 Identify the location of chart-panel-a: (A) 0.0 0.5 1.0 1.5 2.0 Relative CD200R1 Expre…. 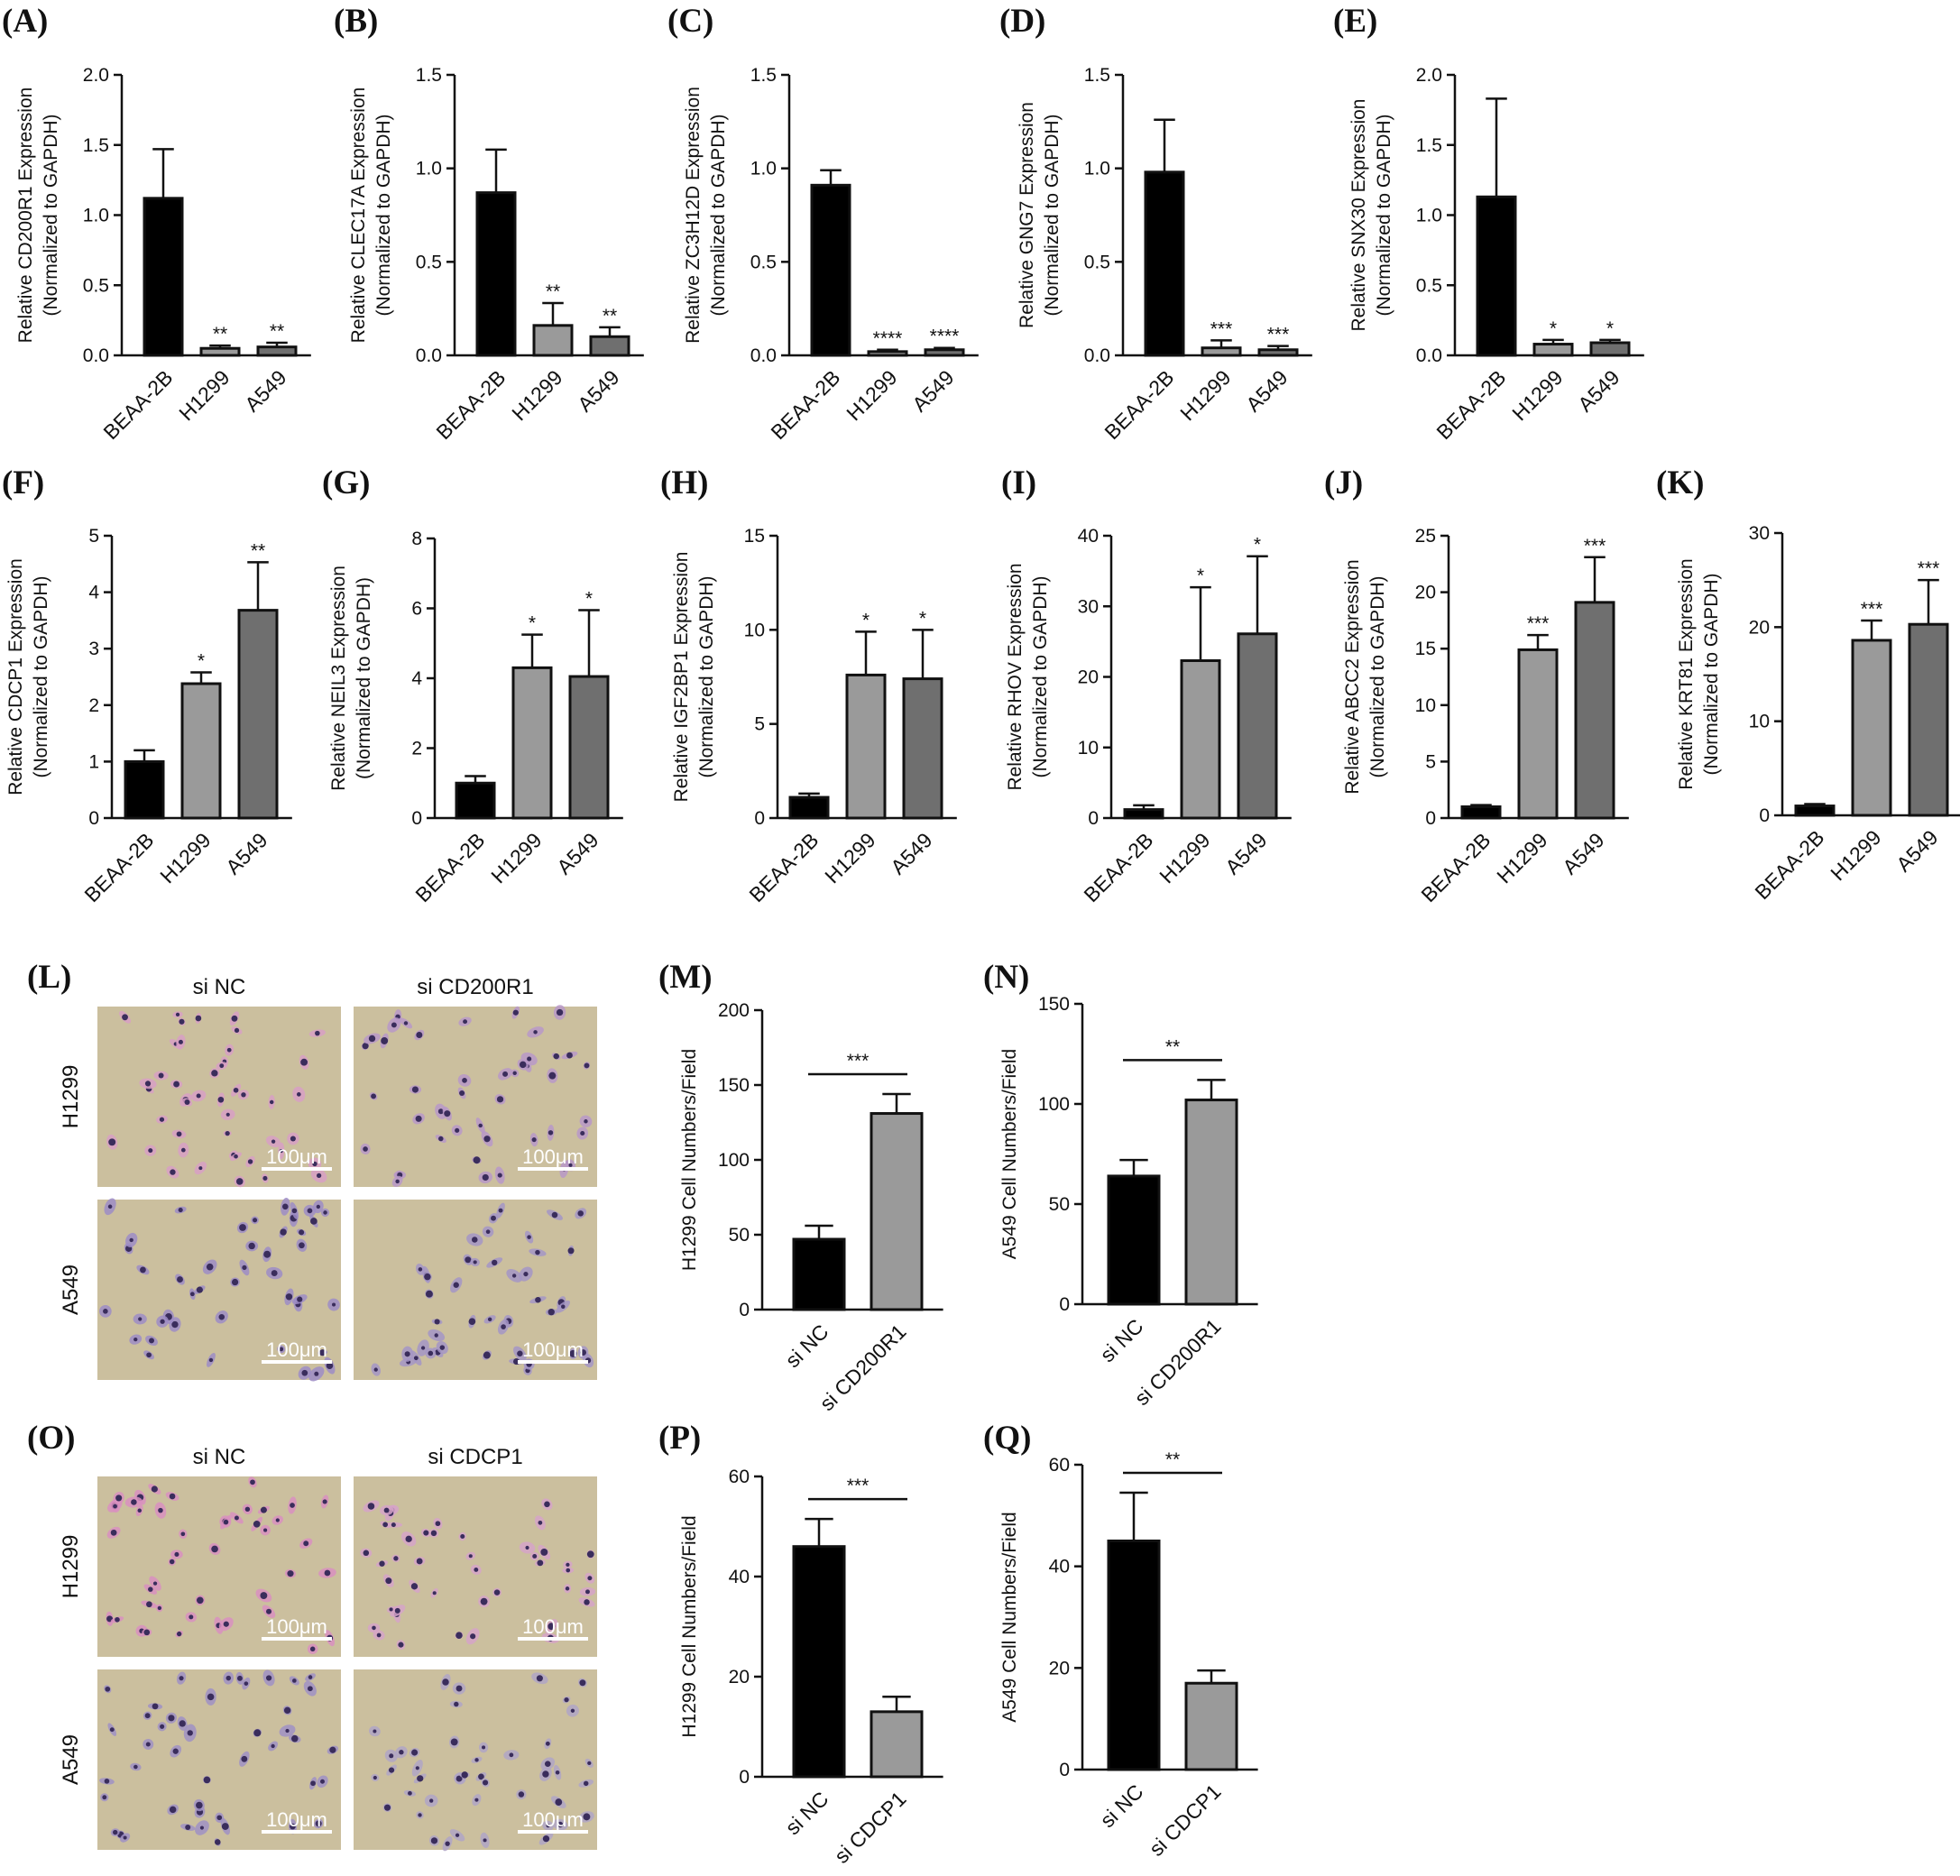
(157, 223).